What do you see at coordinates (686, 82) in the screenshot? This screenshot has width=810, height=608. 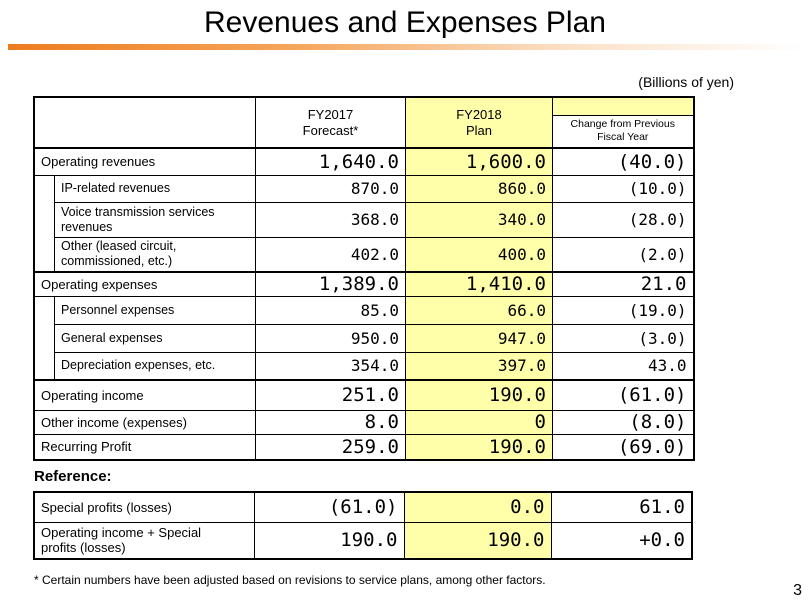 I see `units-label: (Billions of yen)` at bounding box center [686, 82].